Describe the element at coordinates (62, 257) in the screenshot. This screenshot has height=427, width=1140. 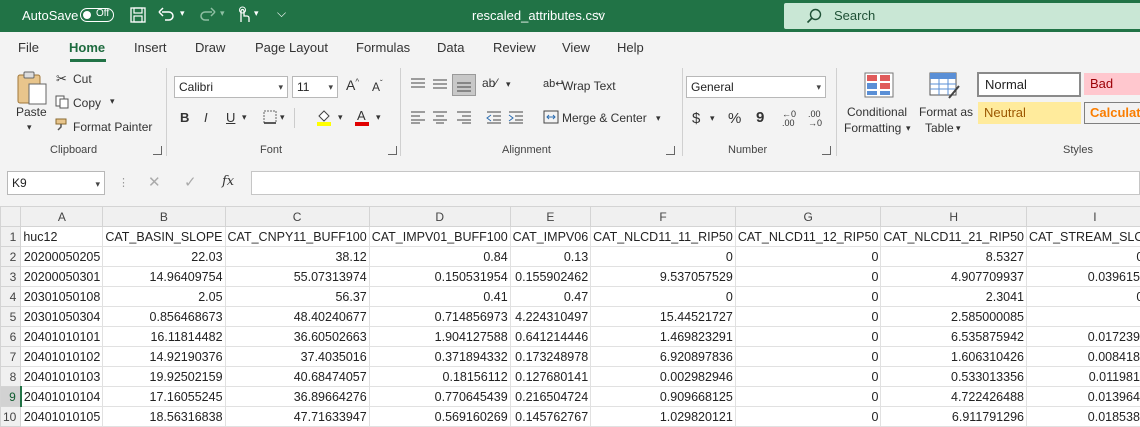
I see `cell: 20200050205` at that location.